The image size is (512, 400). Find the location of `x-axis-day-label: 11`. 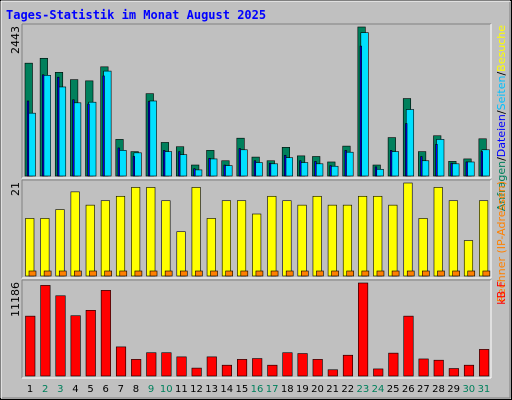

x-axis-day-label: 11 is located at coordinates (181, 389).